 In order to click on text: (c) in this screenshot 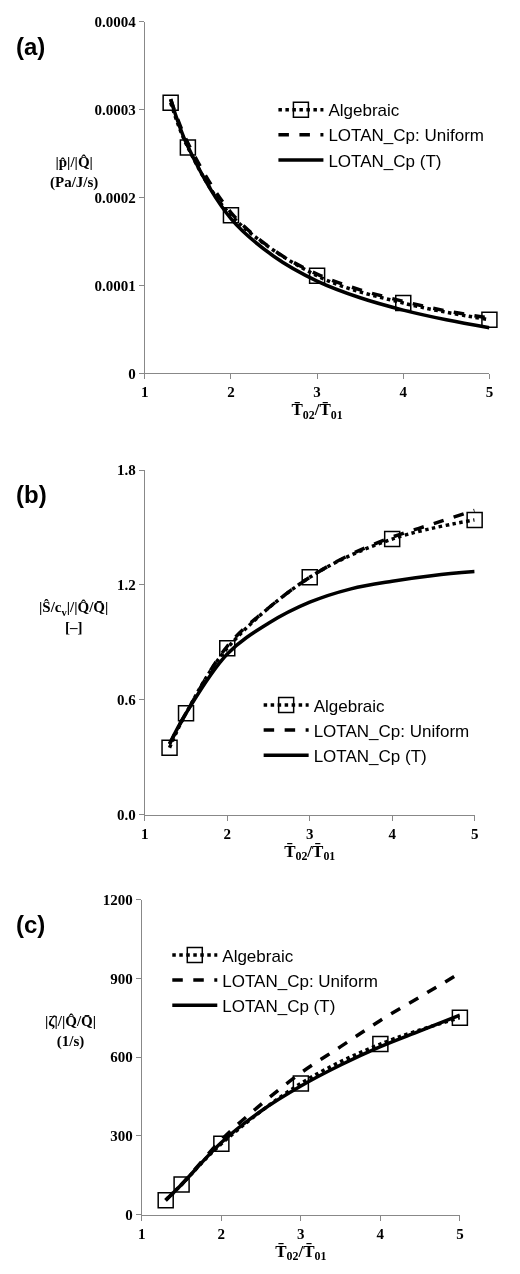, I will do `click(31, 924)`.